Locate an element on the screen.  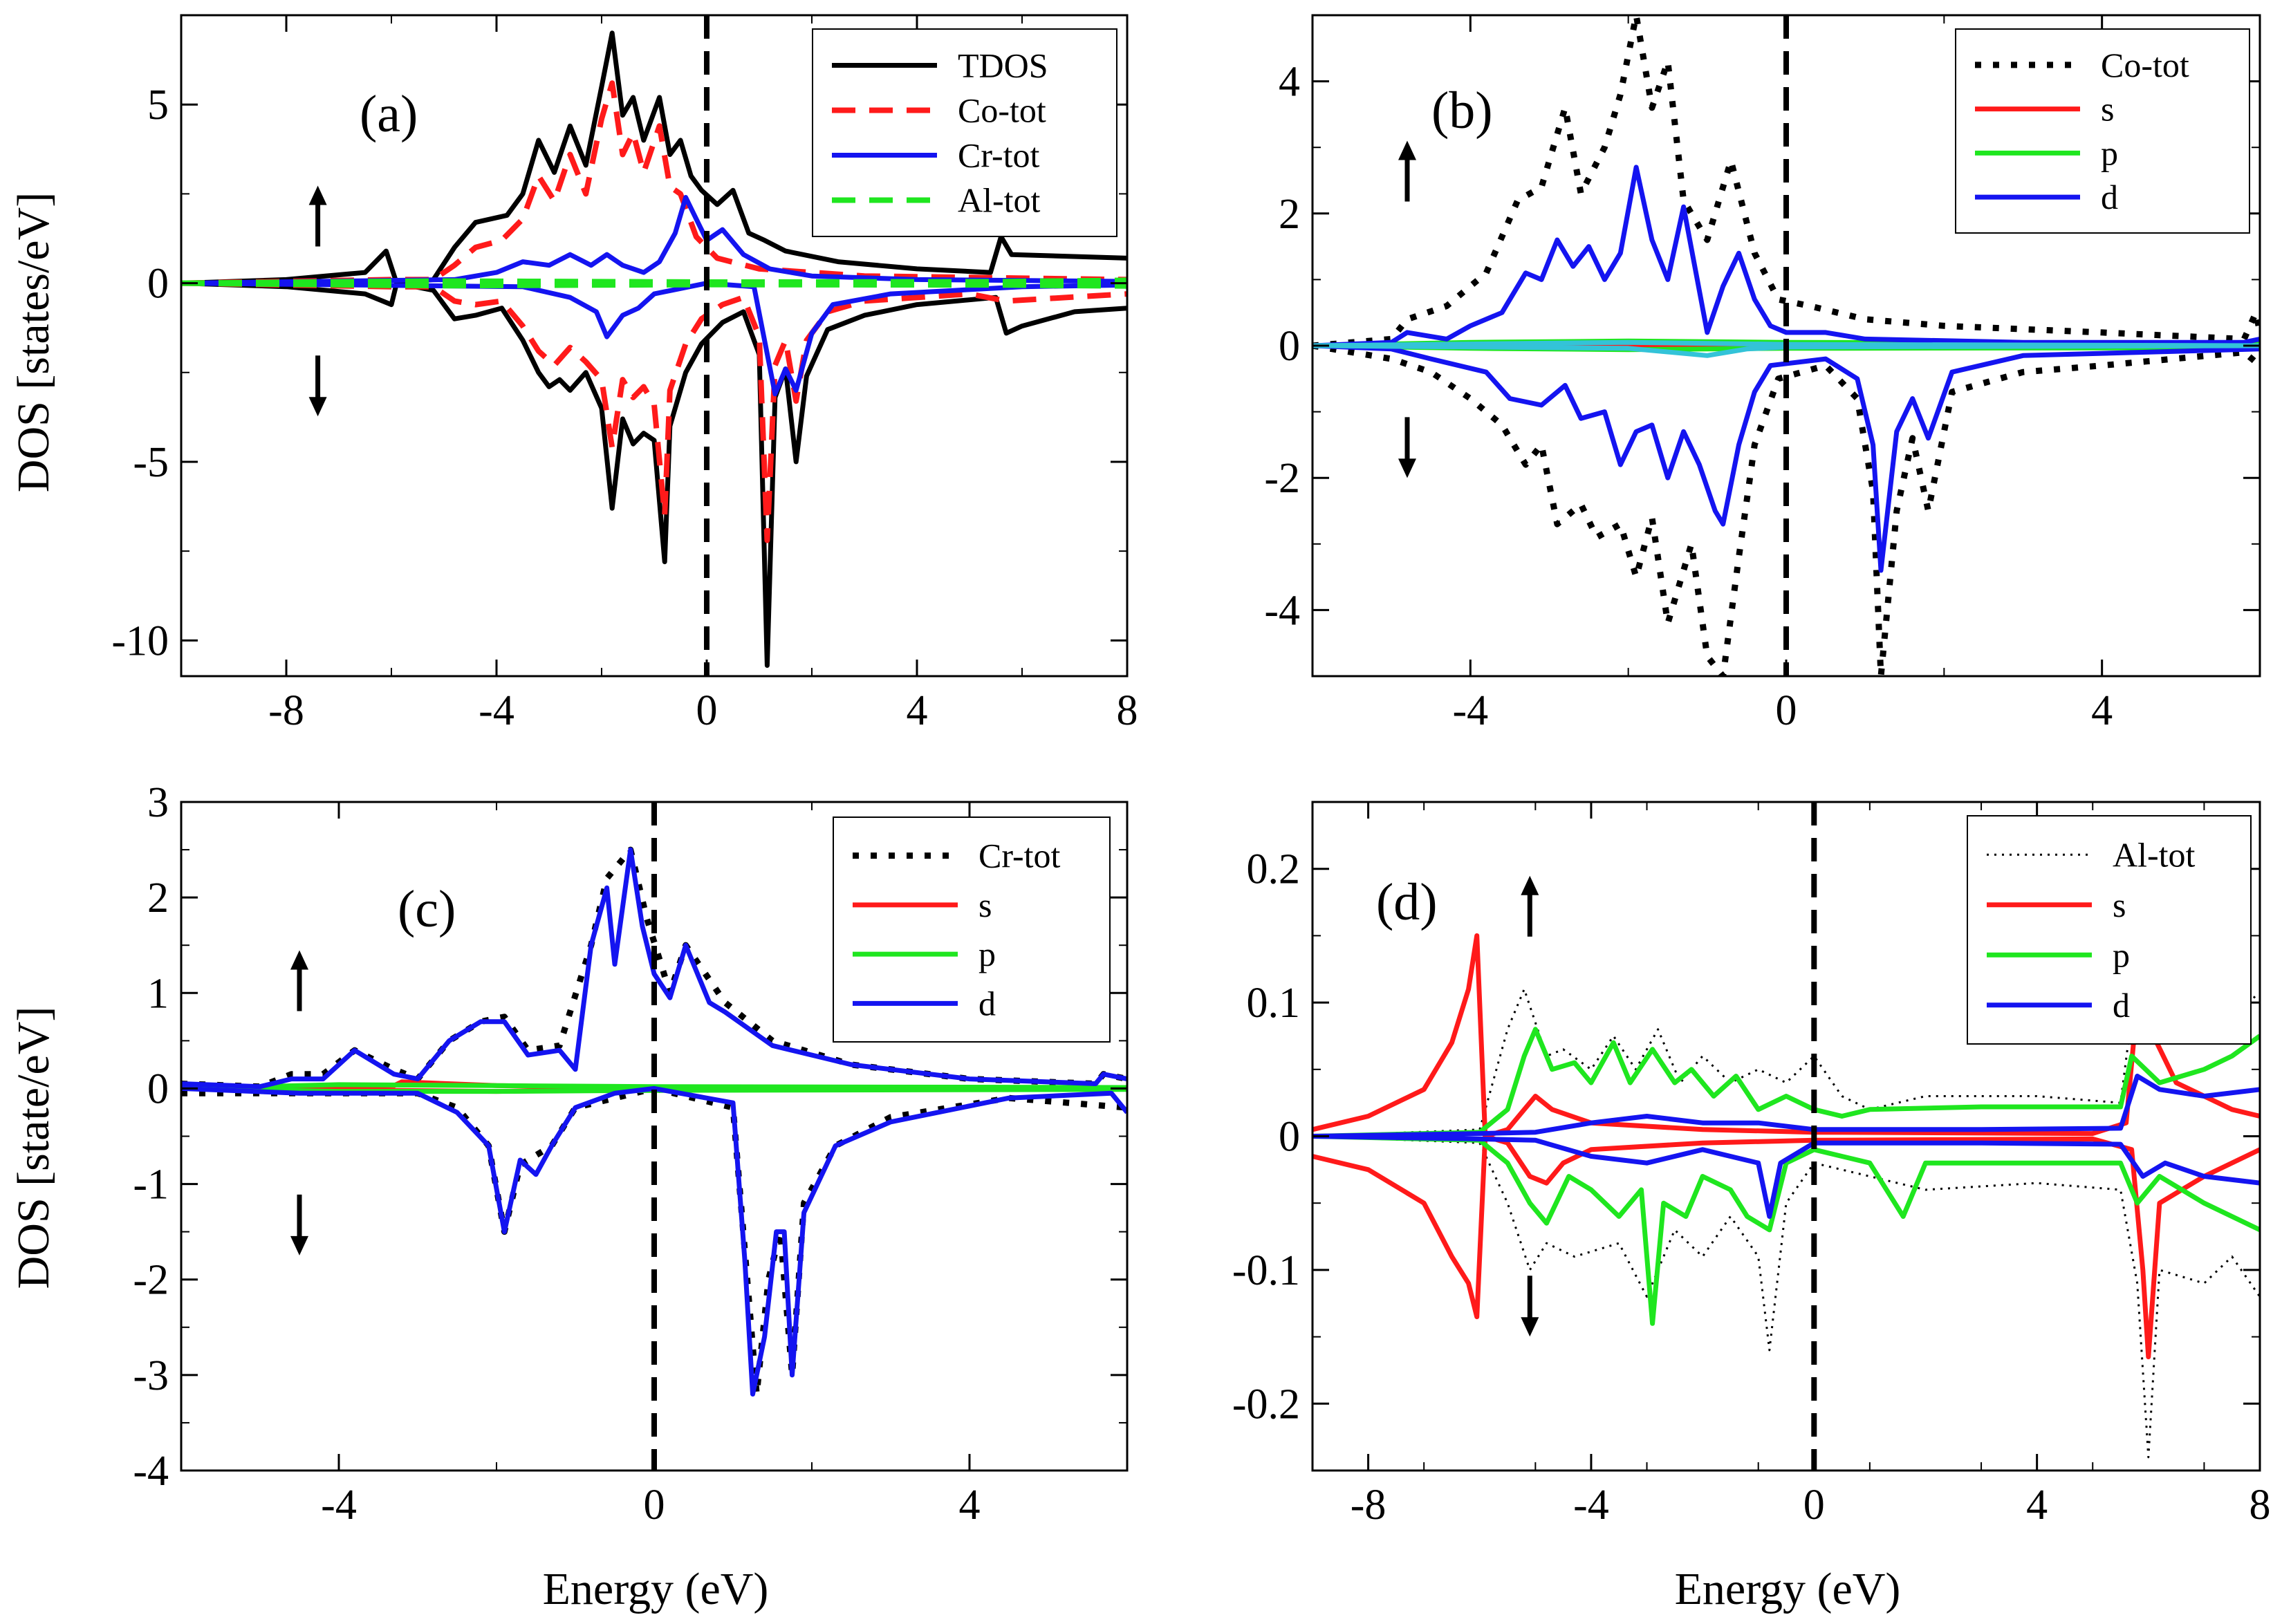
legend: Al-tot spd is located at coordinates (2109, 930).